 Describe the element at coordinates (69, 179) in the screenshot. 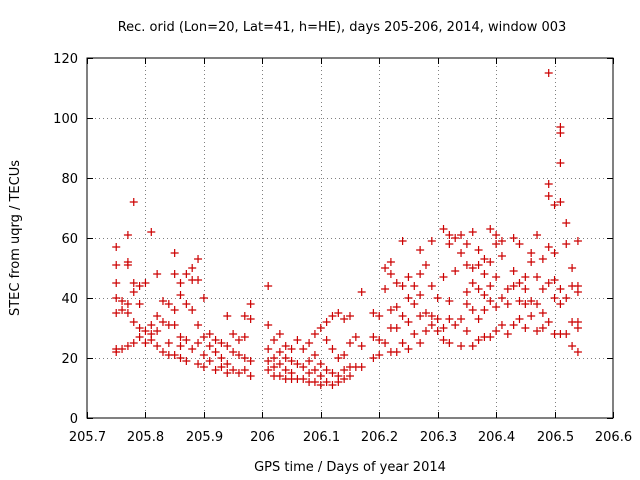

I see `y-tick-label: 80` at that location.